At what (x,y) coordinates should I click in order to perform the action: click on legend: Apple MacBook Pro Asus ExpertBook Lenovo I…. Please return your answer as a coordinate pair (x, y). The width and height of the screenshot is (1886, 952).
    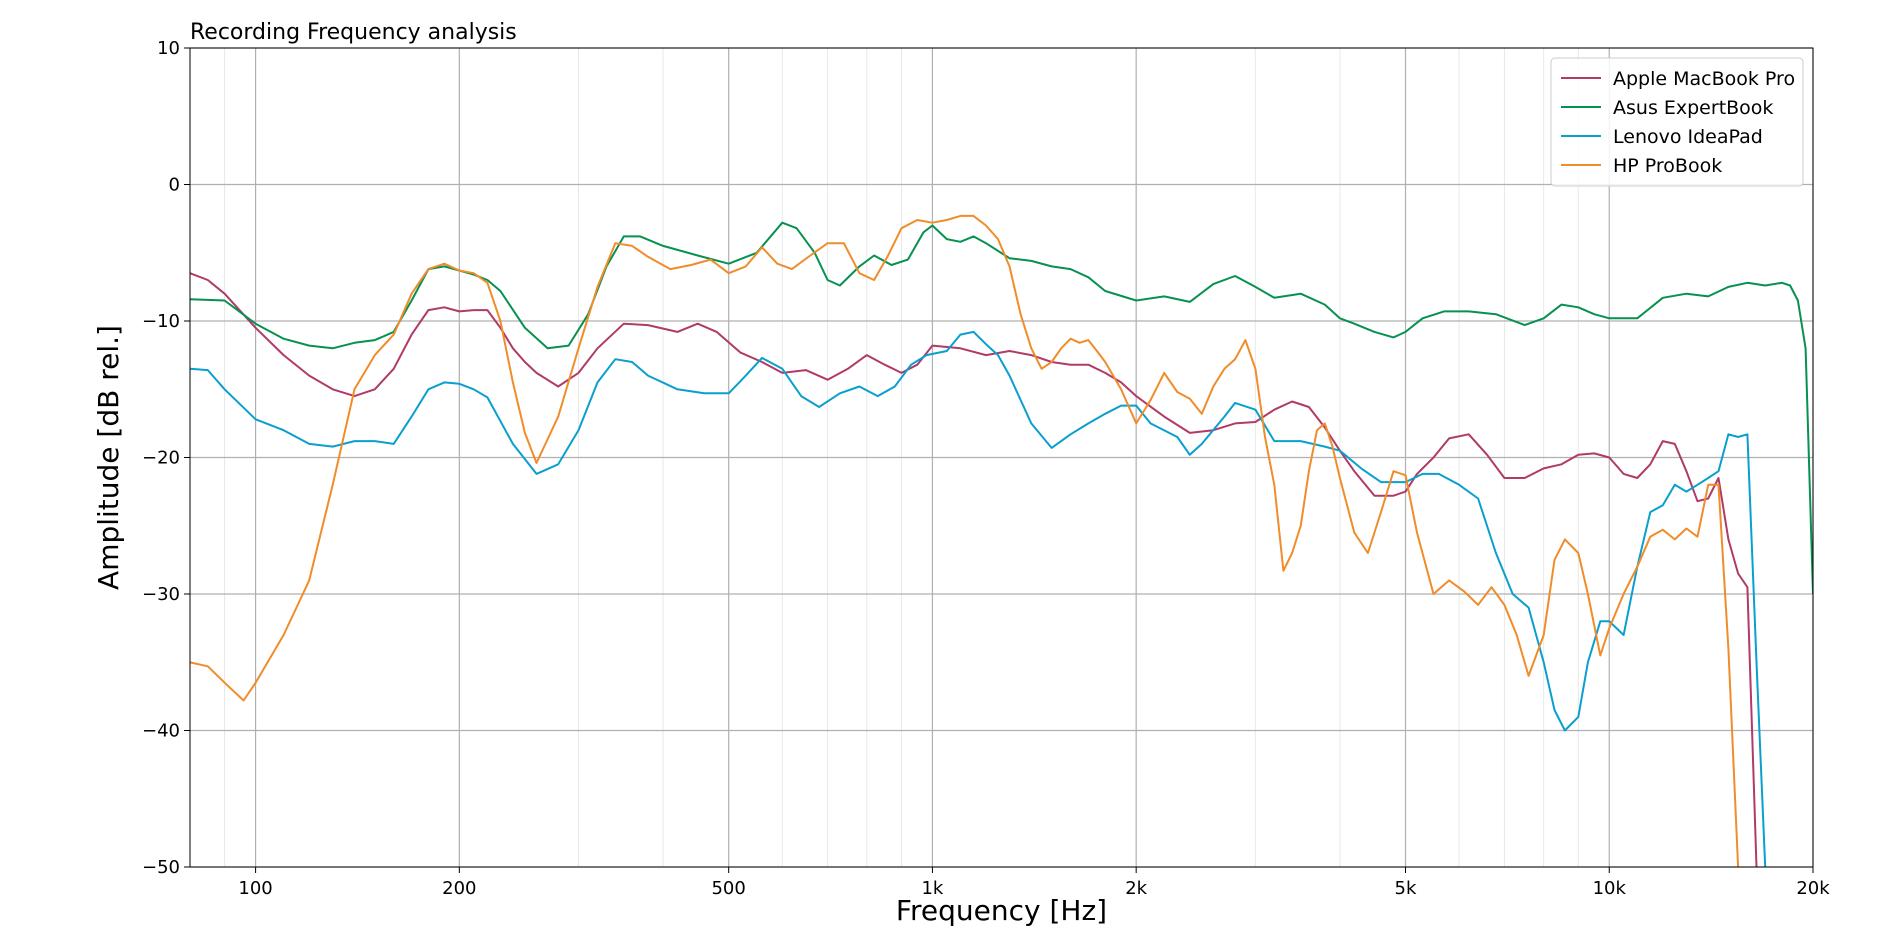
    Looking at the image, I should click on (1677, 122).